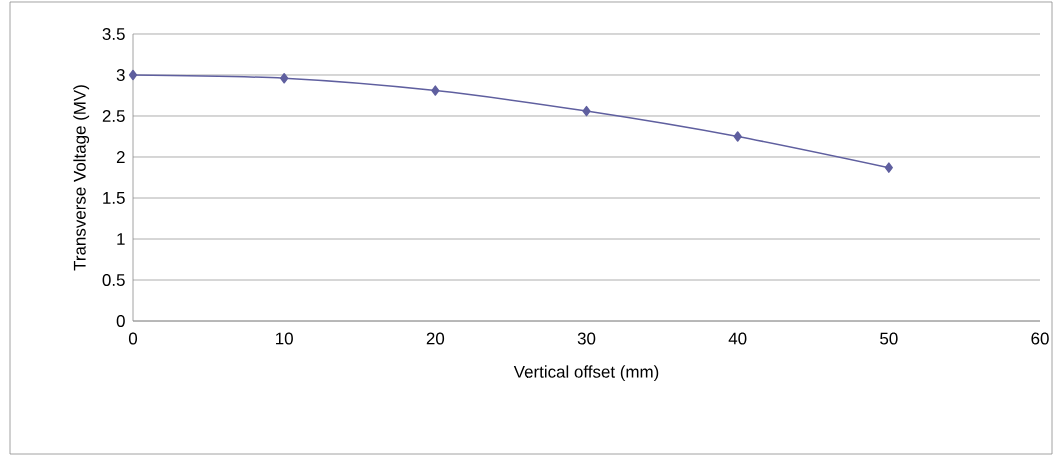  I want to click on x-tick-label: 10, so click(284, 338).